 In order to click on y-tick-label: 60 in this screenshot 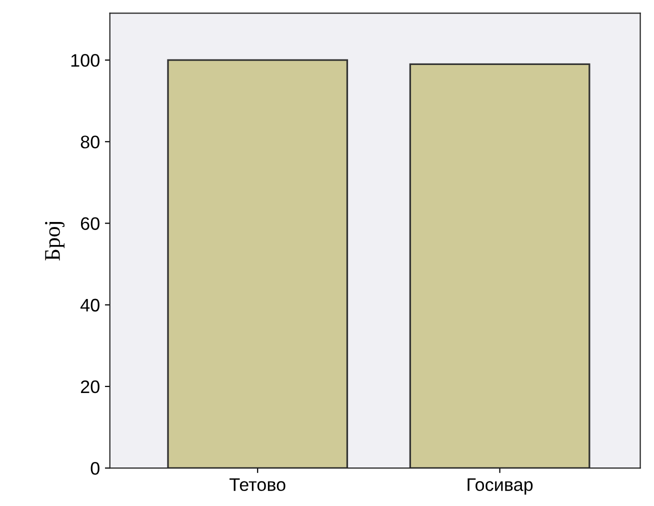, I will do `click(90, 223)`.